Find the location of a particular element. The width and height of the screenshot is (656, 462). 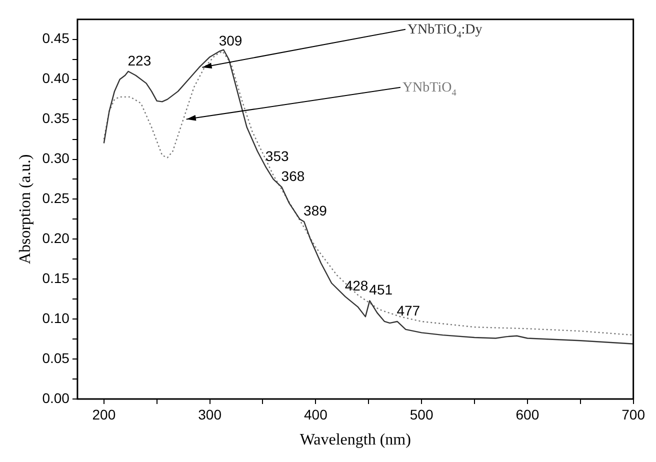

y-tick-label: 0.20 is located at coordinates (56, 238).